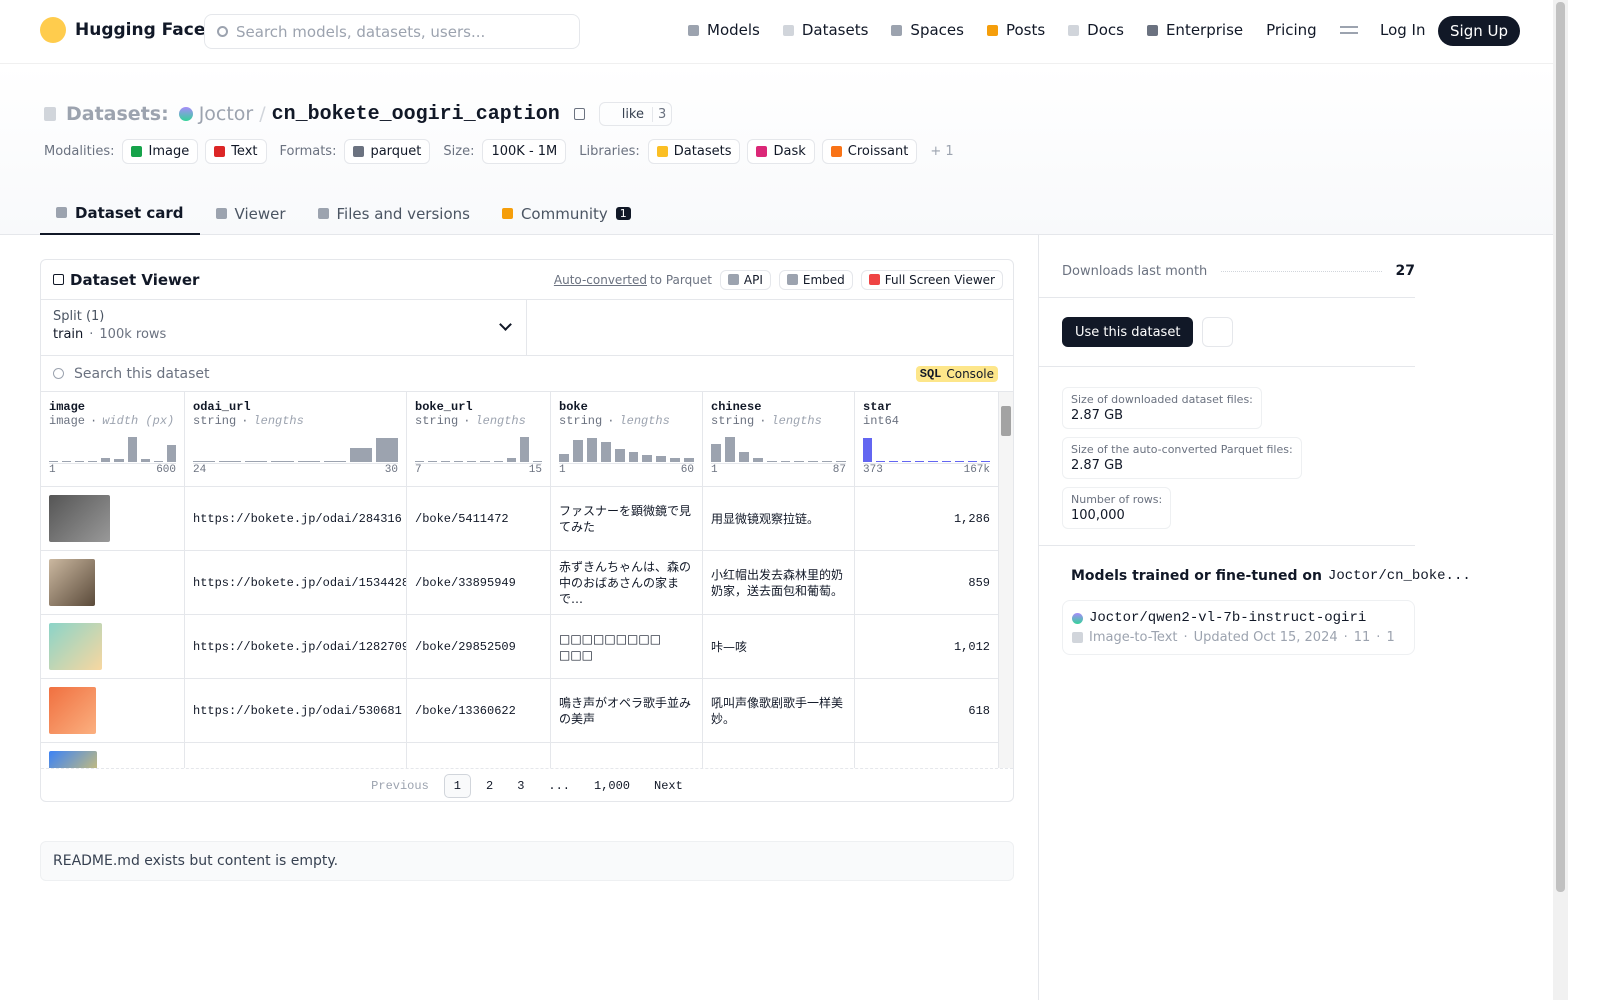  I want to click on use-dataset-button: Use this dataset, so click(1128, 332).